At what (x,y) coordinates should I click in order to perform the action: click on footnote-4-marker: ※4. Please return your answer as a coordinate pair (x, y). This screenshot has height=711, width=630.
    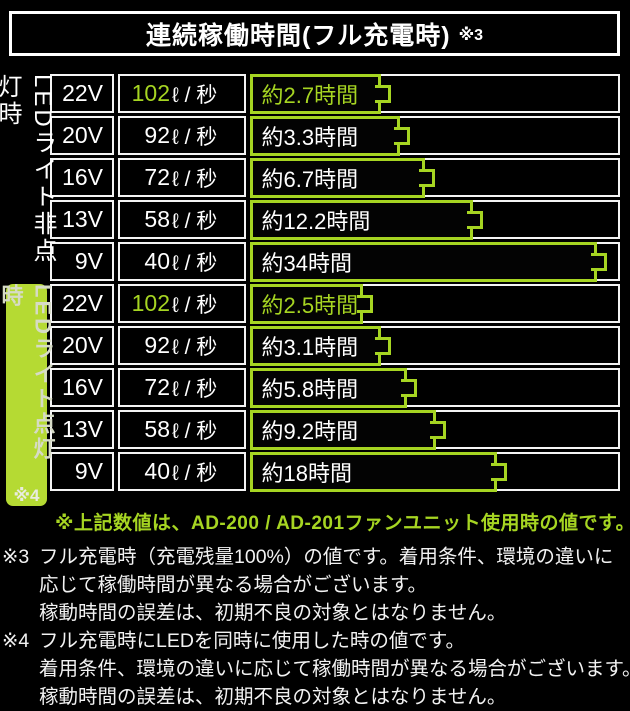
    Looking at the image, I should click on (16, 641).